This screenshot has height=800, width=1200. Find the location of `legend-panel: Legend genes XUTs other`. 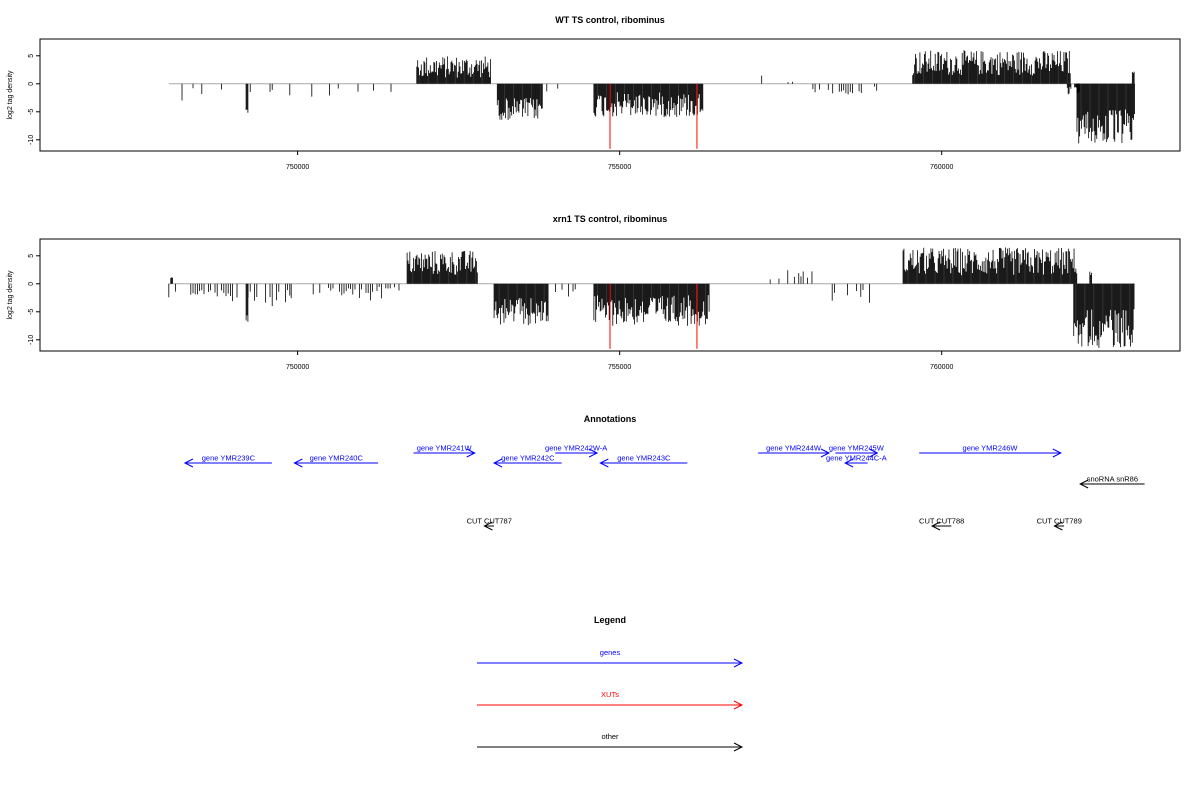

legend-panel: Legend genes XUTs other is located at coordinates (610, 683).